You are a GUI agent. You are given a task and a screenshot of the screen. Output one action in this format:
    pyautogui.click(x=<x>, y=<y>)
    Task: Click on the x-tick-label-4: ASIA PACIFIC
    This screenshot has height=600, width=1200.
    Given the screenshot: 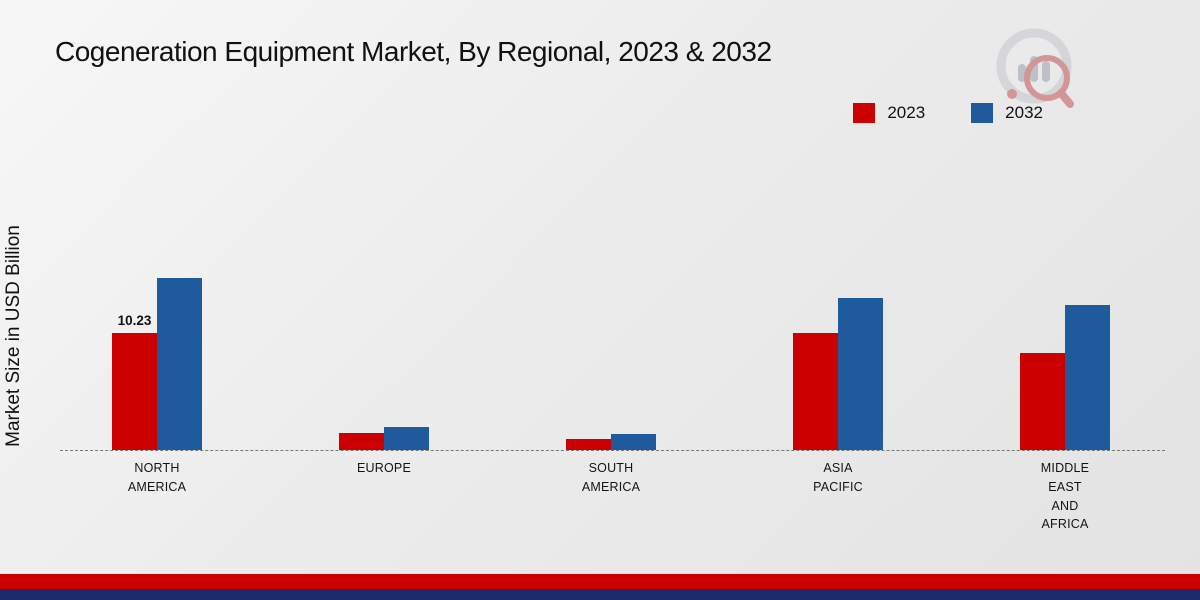 What is the action you would take?
    pyautogui.click(x=838, y=477)
    